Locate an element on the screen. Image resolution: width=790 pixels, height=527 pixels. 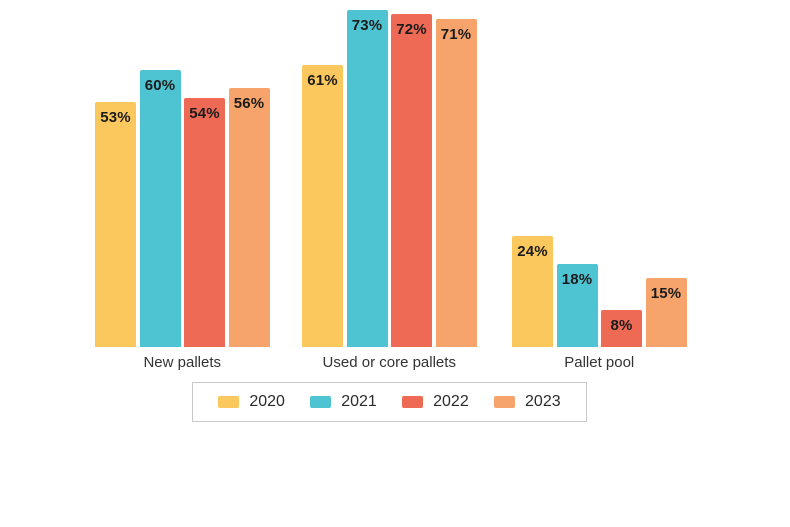
legend-item-2023: 2023 is located at coordinates (527, 402).